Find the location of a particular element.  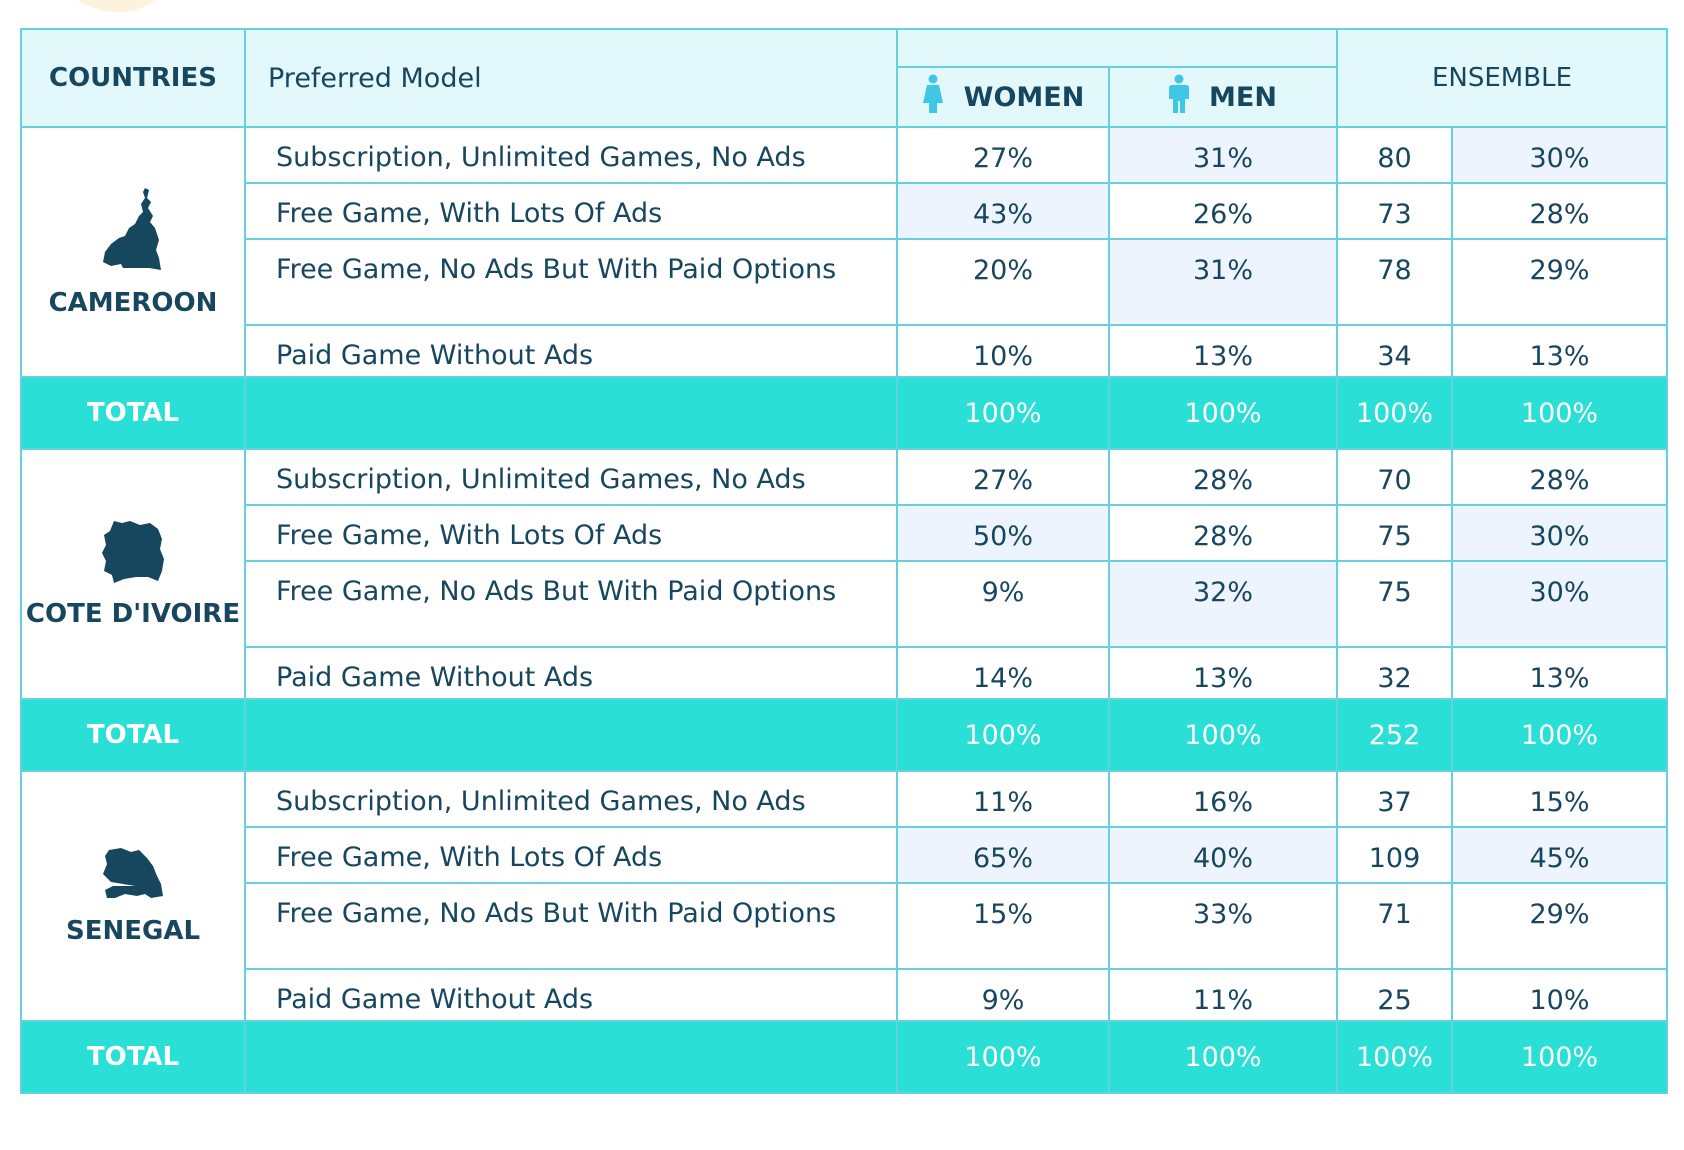

count-value: 37 is located at coordinates (1394, 799).